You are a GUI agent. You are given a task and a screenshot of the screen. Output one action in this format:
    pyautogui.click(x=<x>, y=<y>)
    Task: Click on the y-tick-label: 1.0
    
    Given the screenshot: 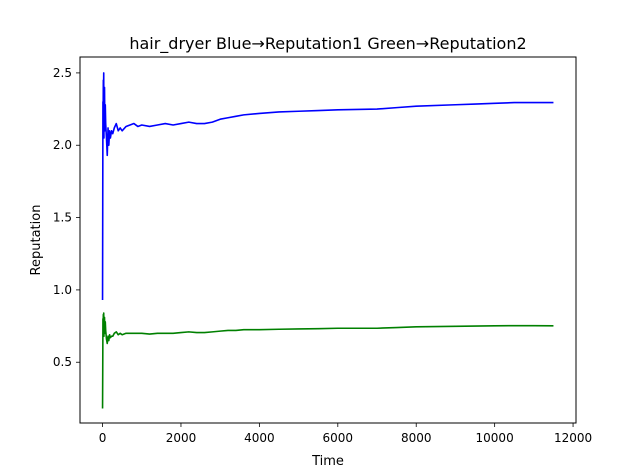 What is the action you would take?
    pyautogui.click(x=62, y=290)
    